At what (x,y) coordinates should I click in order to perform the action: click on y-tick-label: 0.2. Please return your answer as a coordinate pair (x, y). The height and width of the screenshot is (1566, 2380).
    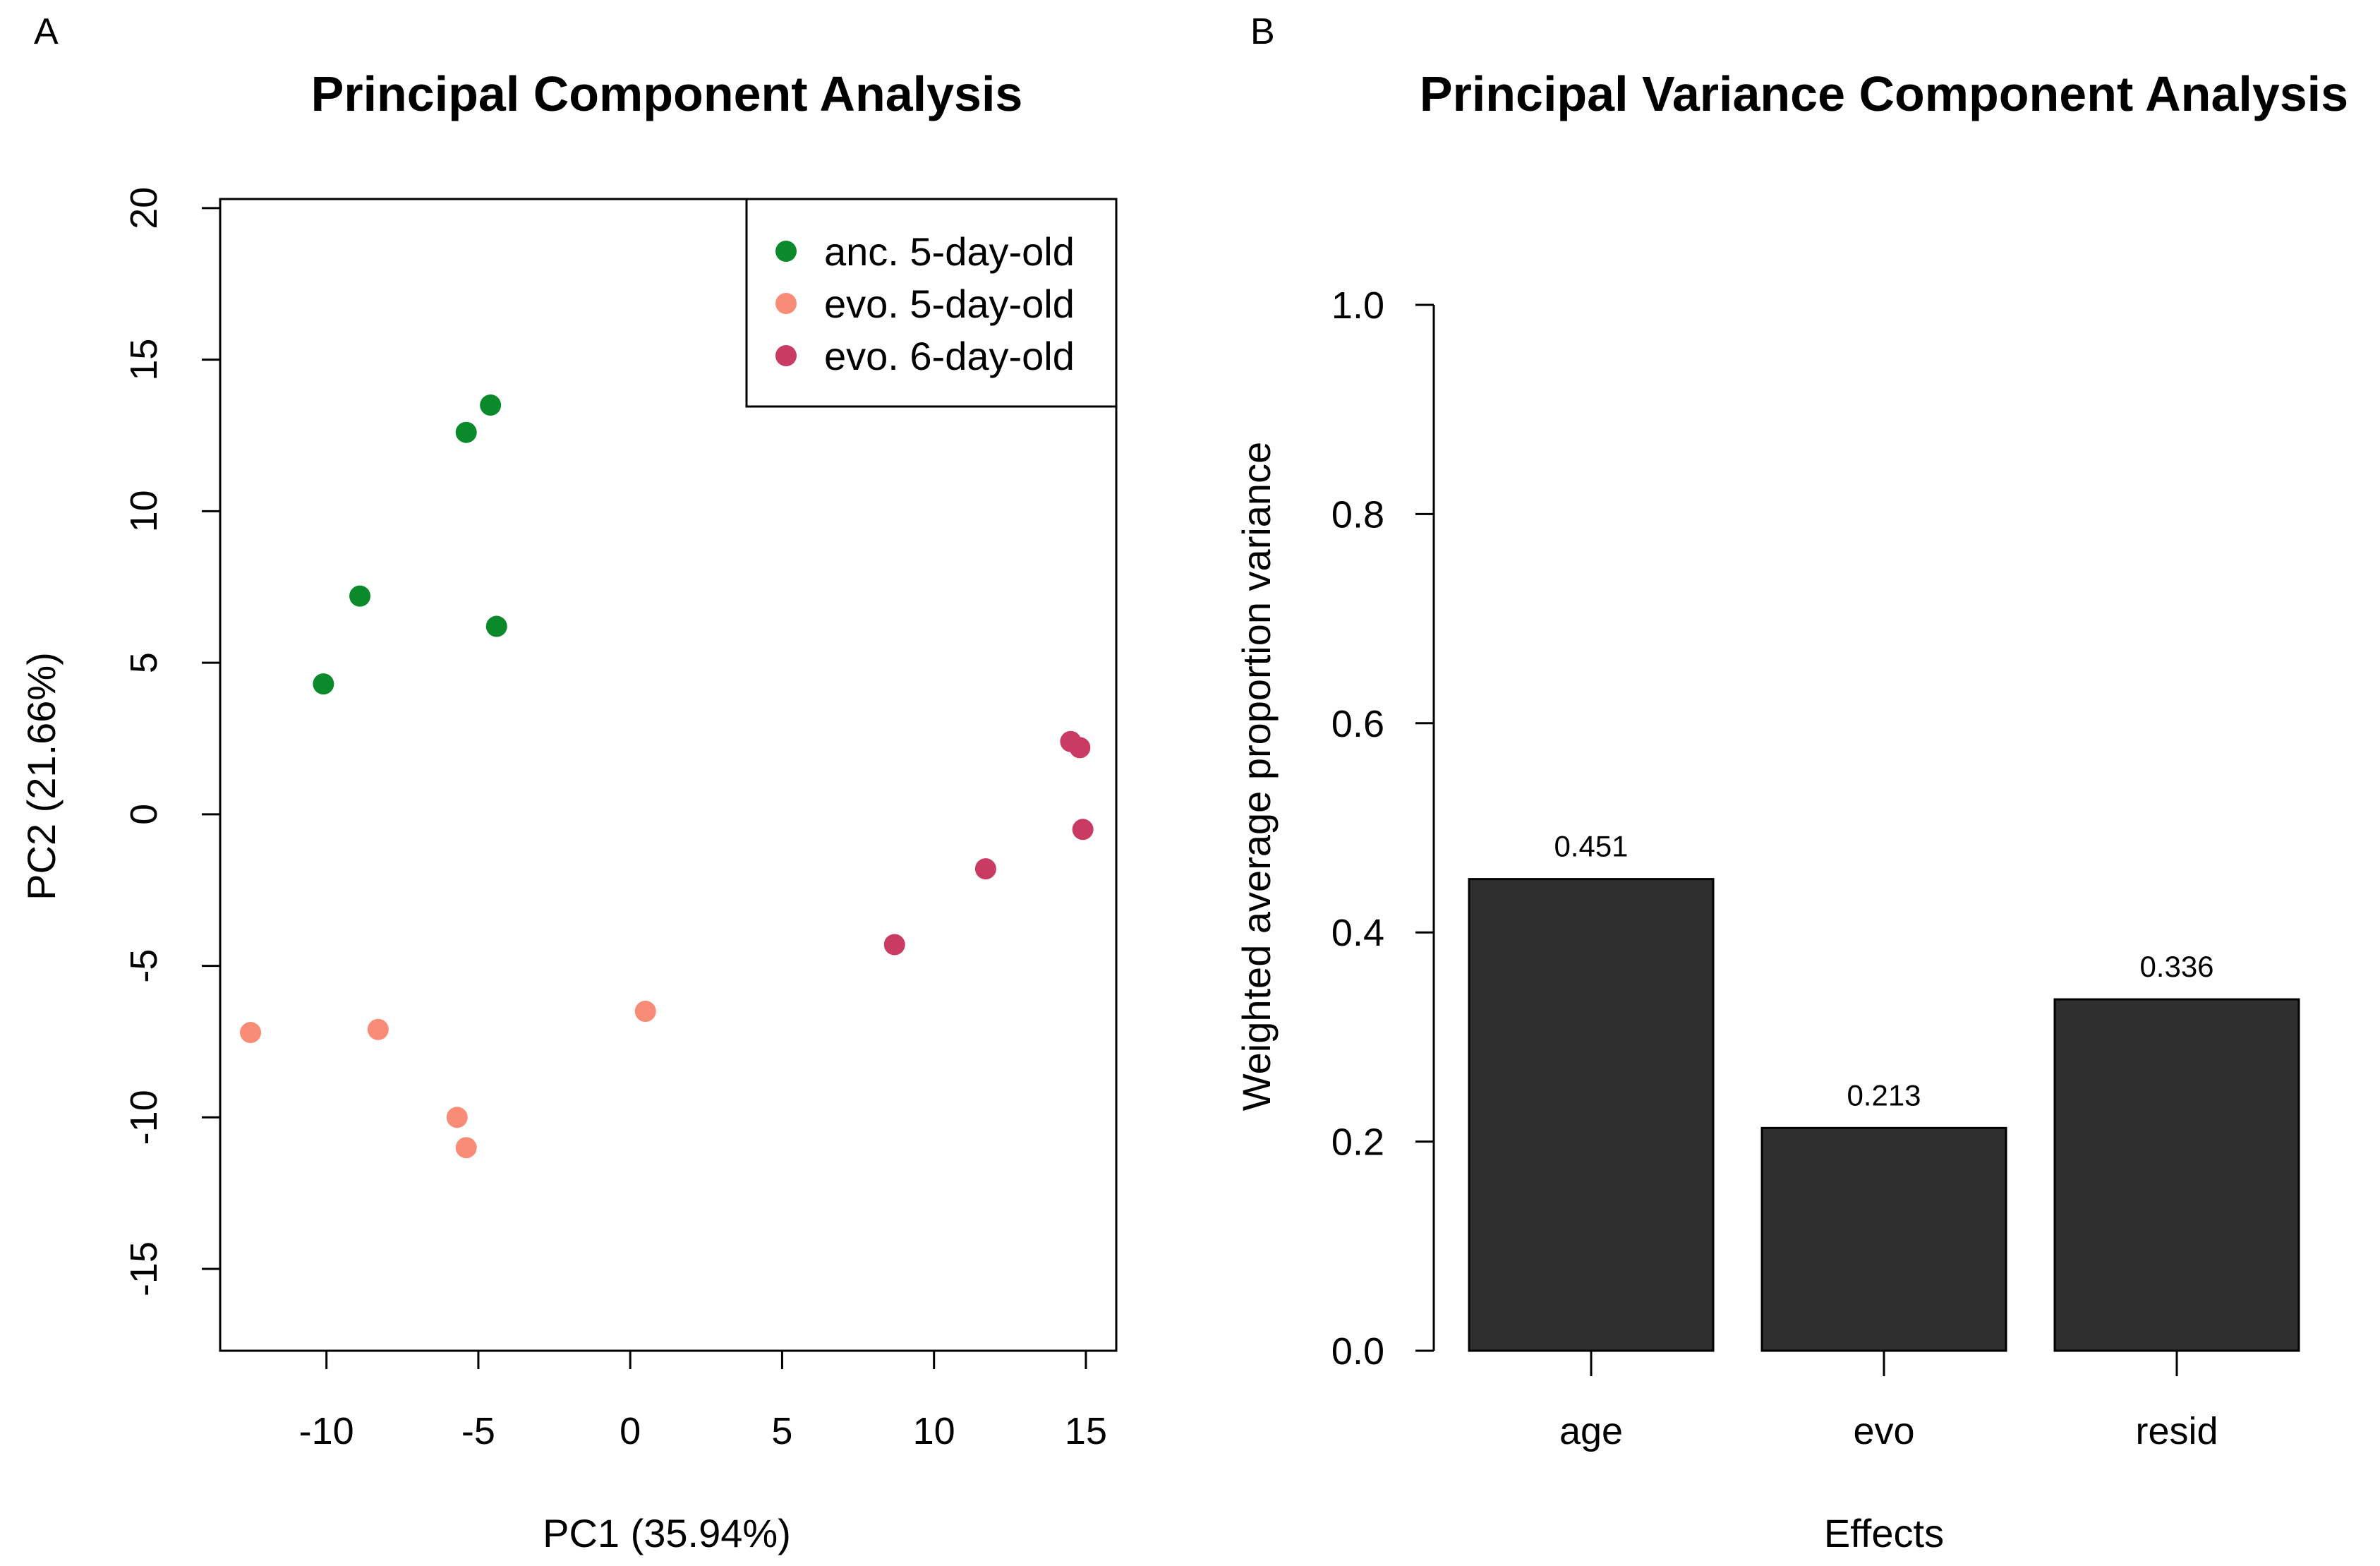
    Looking at the image, I should click on (1358, 1142).